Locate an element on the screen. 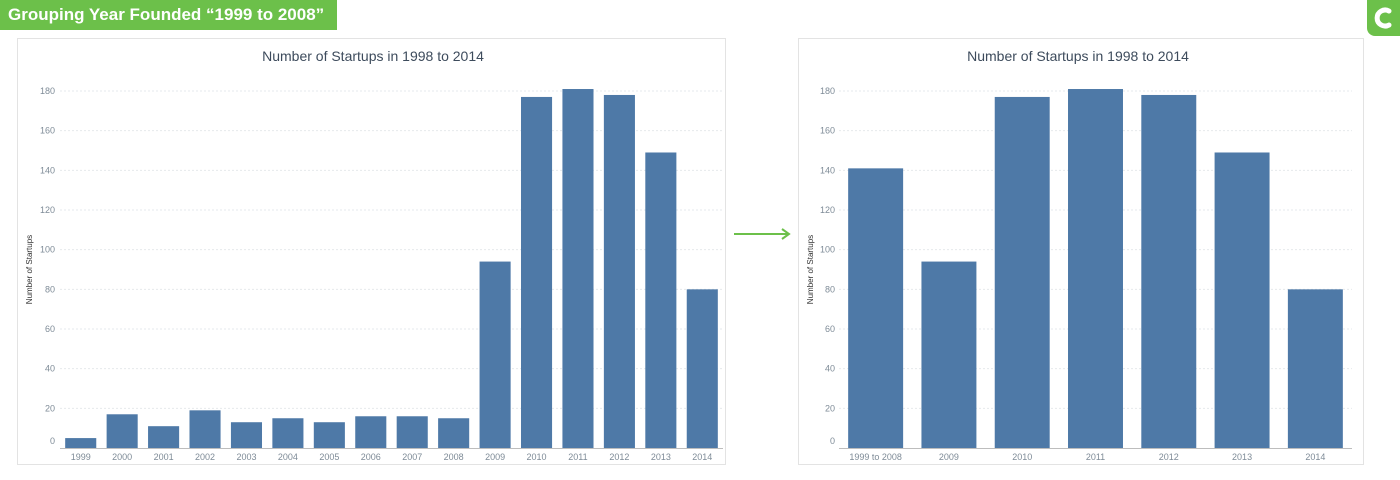 This screenshot has width=1400, height=480. bar-2007 is located at coordinates (412, 432).